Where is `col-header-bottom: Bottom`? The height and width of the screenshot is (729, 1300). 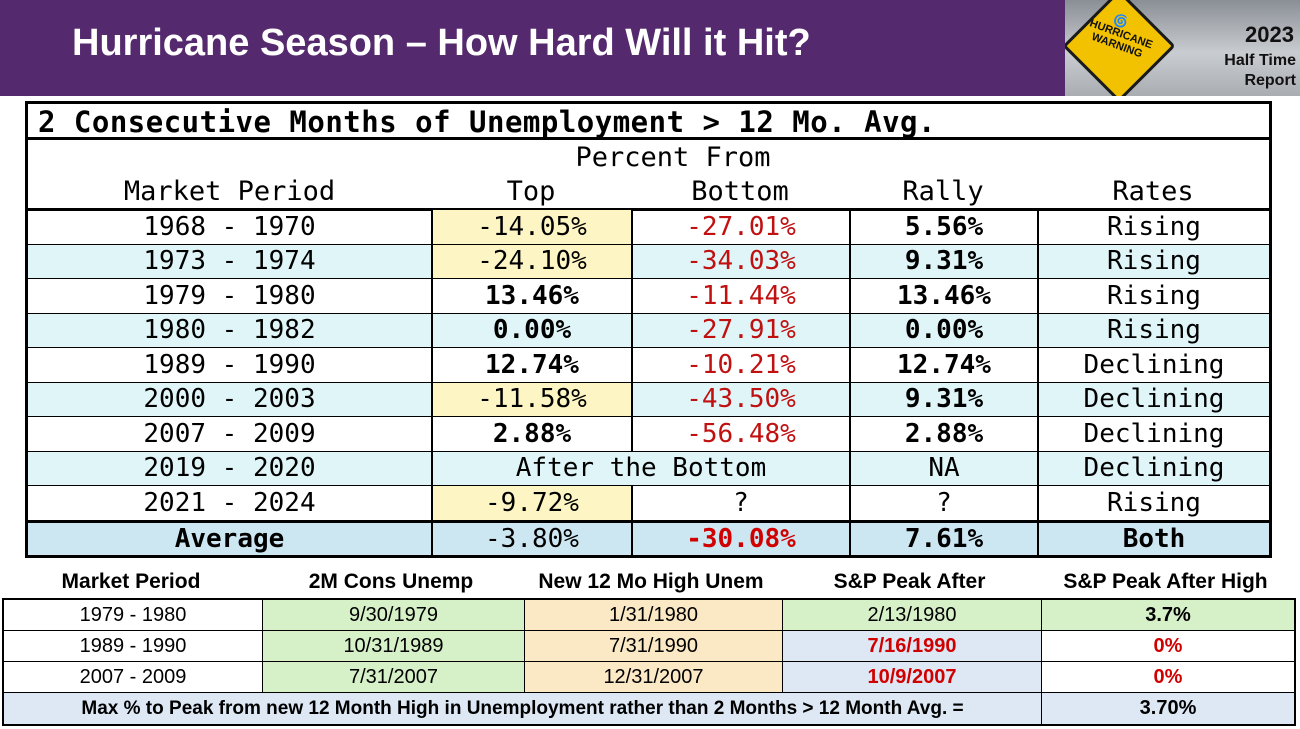
col-header-bottom: Bottom is located at coordinates (740, 191).